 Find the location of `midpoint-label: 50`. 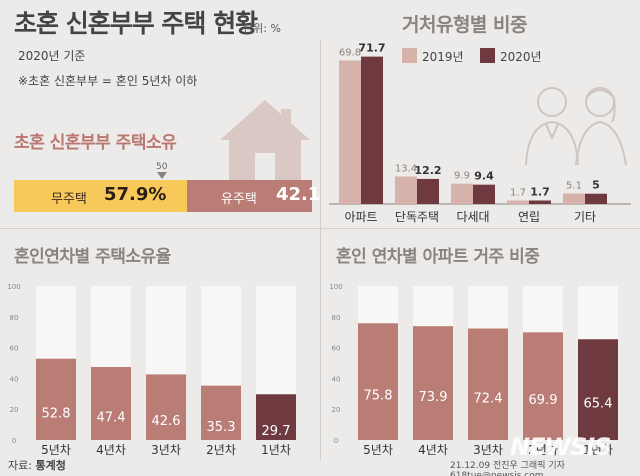

midpoint-label: 50 is located at coordinates (162, 167).